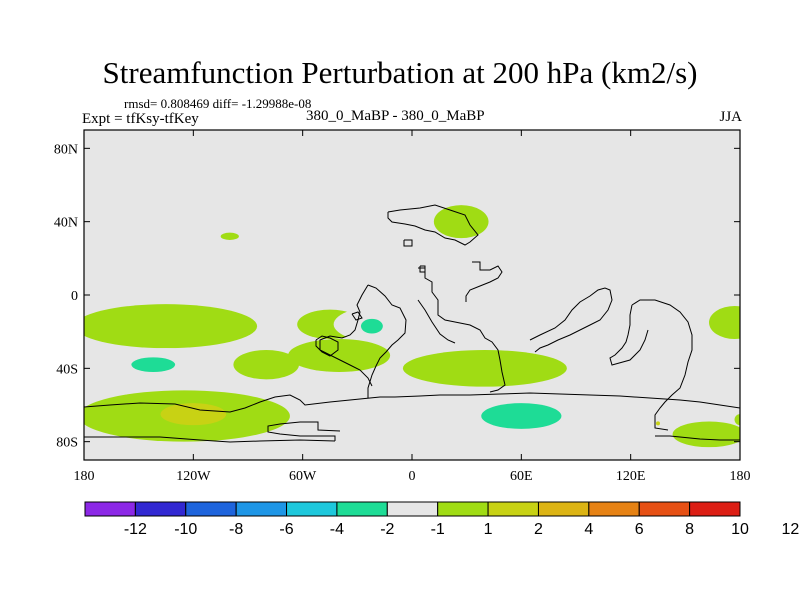 The height and width of the screenshot is (600, 800). Describe the element at coordinates (790, 529) in the screenshot. I see `colorbar-label: 12` at that location.